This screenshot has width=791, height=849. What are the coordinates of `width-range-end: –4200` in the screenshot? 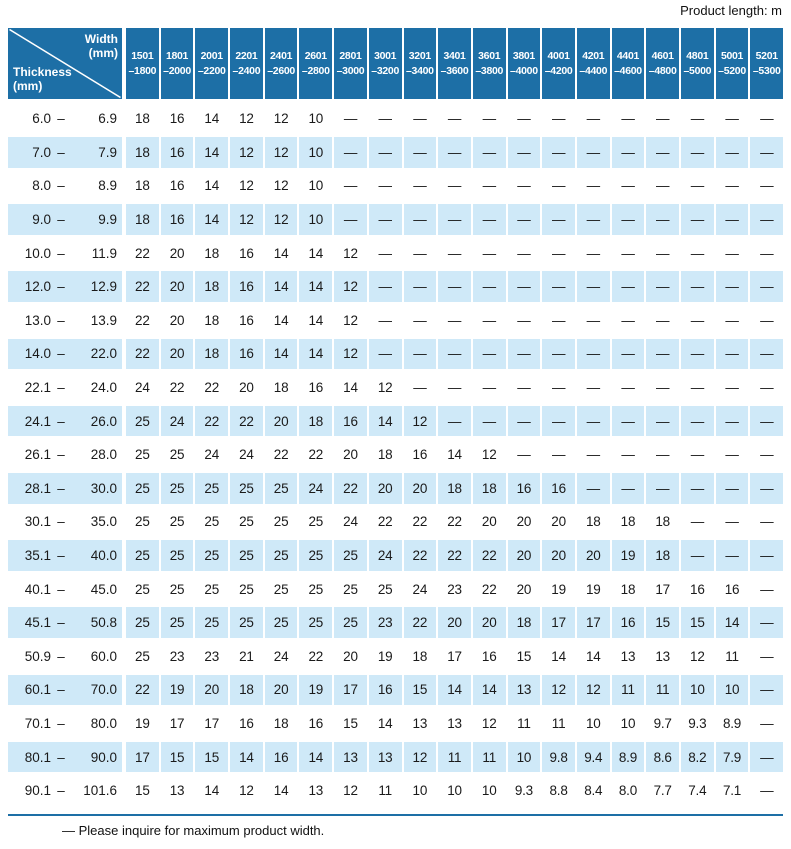 It's located at (558, 70).